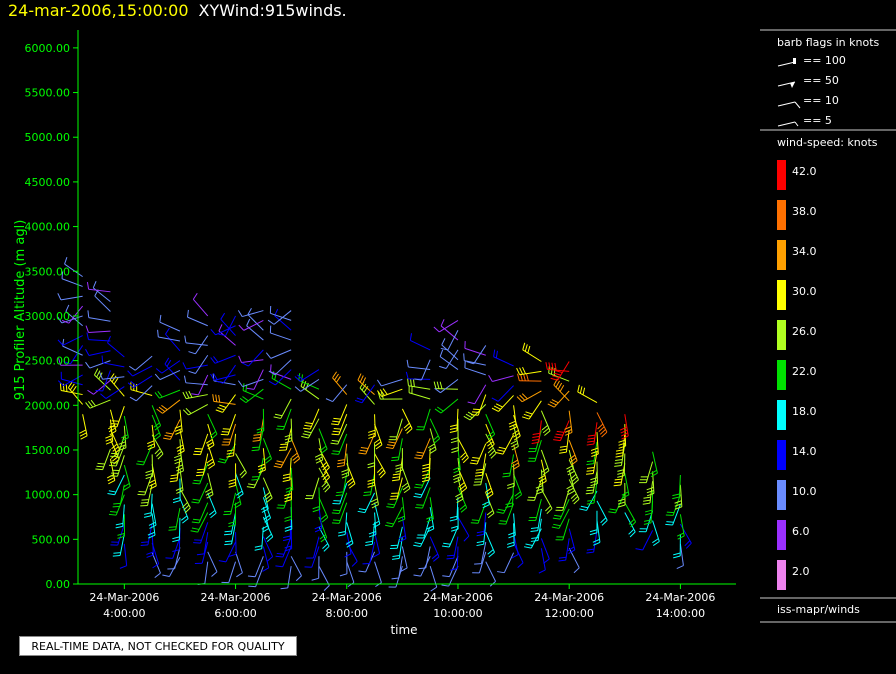 The height and width of the screenshot is (674, 896). Describe the element at coordinates (177, 11) in the screenshot. I see `chart-header: 24-mar-2006,15:00:00 XYWind:915winds.` at that location.